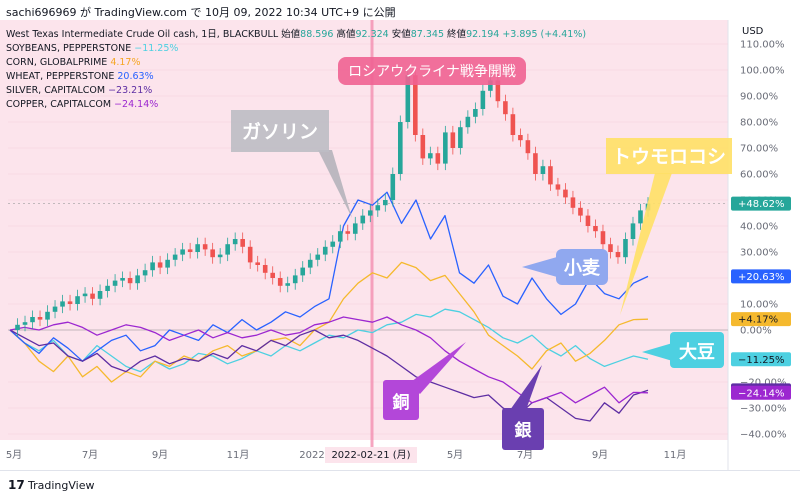  Describe the element at coordinates (525, 455) in the screenshot. I see `x-tick-label: 7月` at that location.